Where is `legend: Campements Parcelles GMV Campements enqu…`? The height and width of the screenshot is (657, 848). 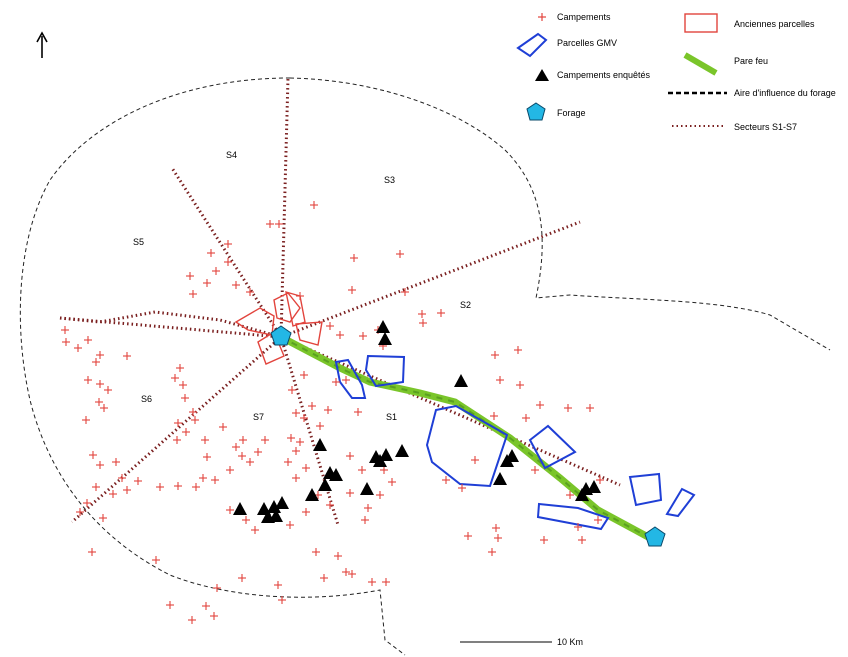 legend: Campements Parcelles GMV Campements enqu… is located at coordinates (676, 72).